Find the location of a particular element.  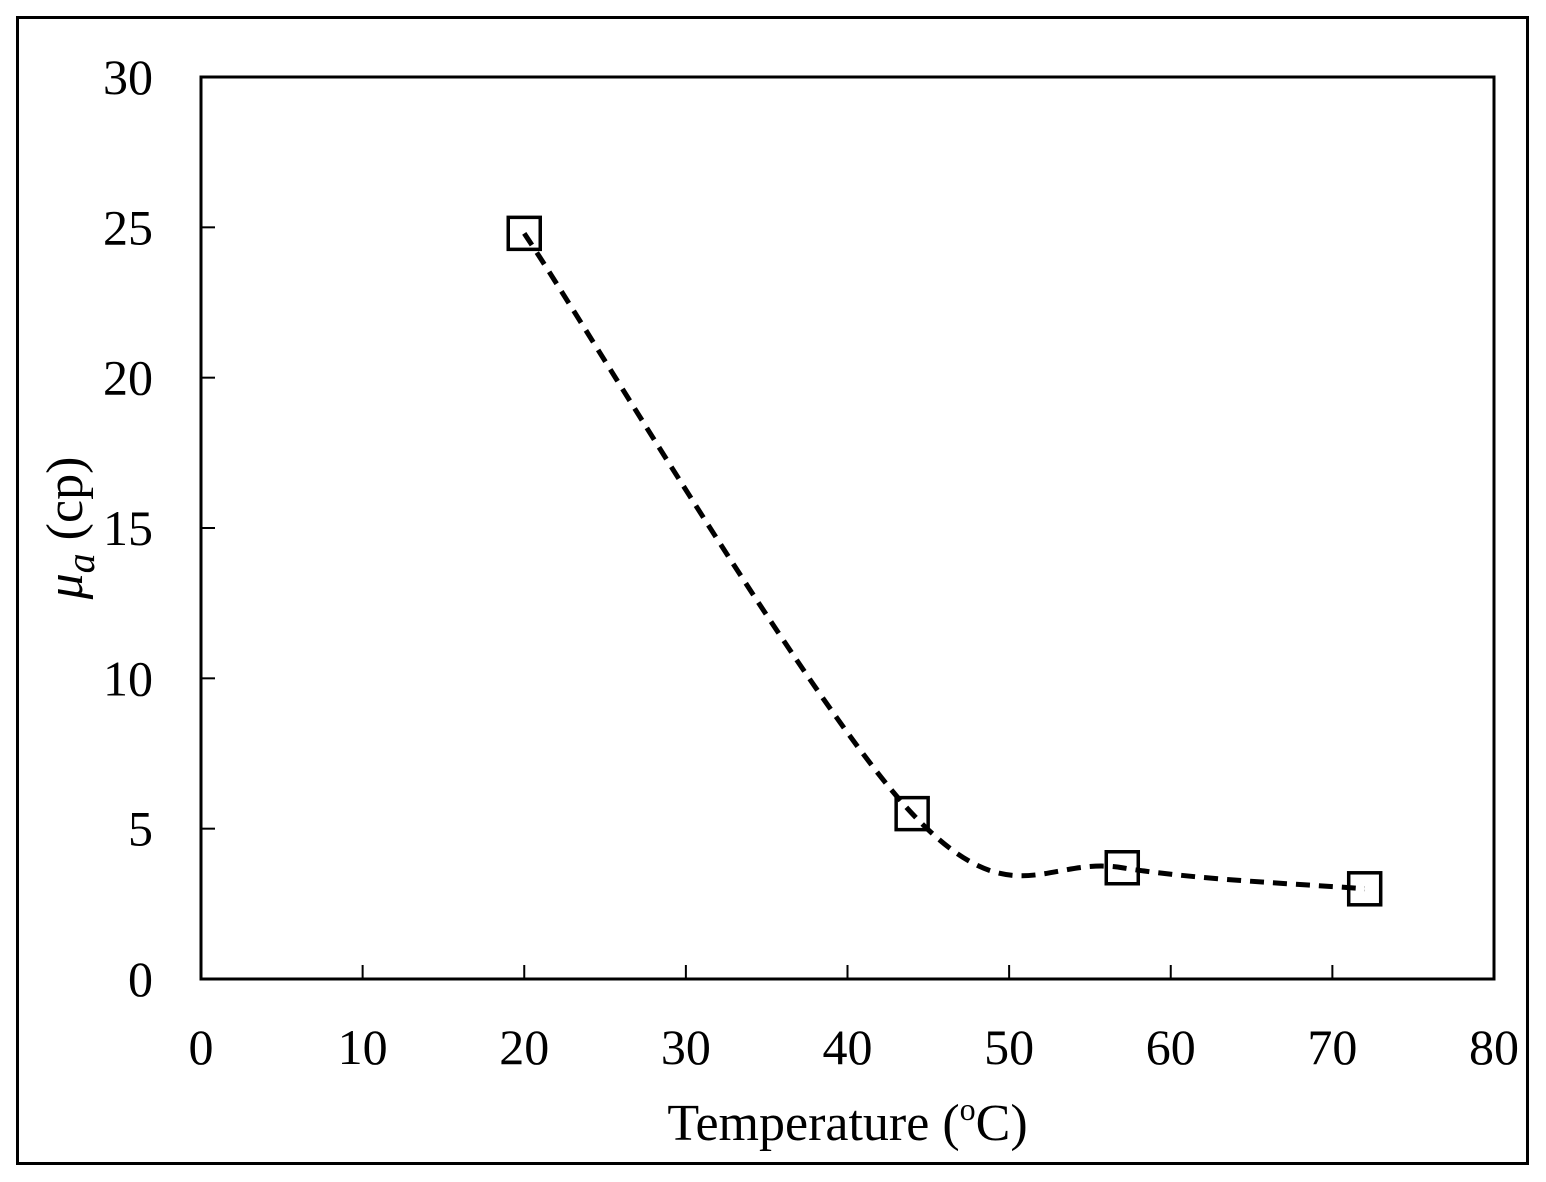

x-axis-title-text: Temperature ( is located at coordinates (813, 1123).